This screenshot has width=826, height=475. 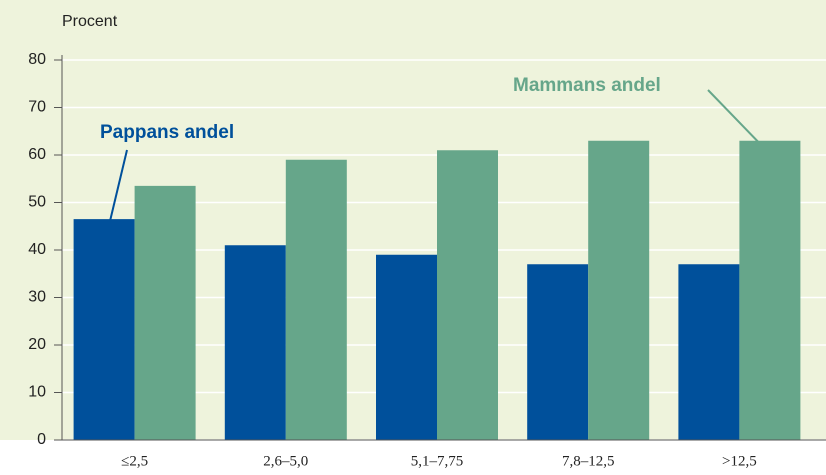 What do you see at coordinates (37, 344) in the screenshot?
I see `y-tick-label: 20` at bounding box center [37, 344].